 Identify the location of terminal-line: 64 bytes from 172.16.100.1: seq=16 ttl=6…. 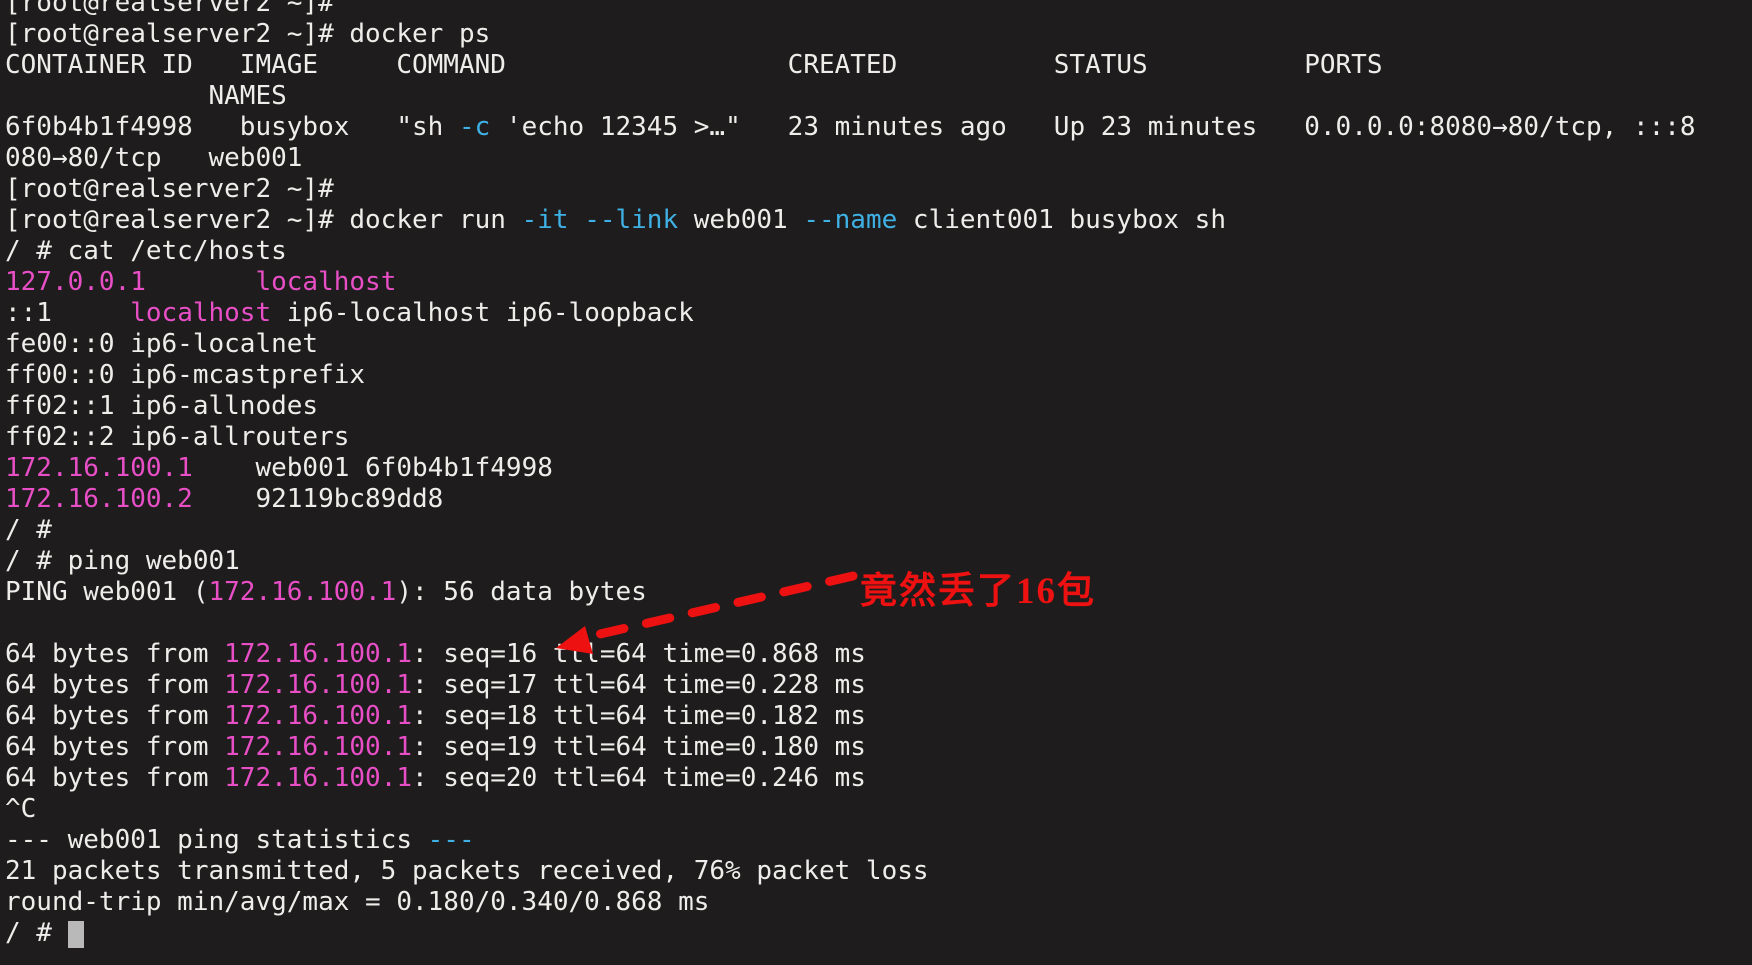
(435, 654).